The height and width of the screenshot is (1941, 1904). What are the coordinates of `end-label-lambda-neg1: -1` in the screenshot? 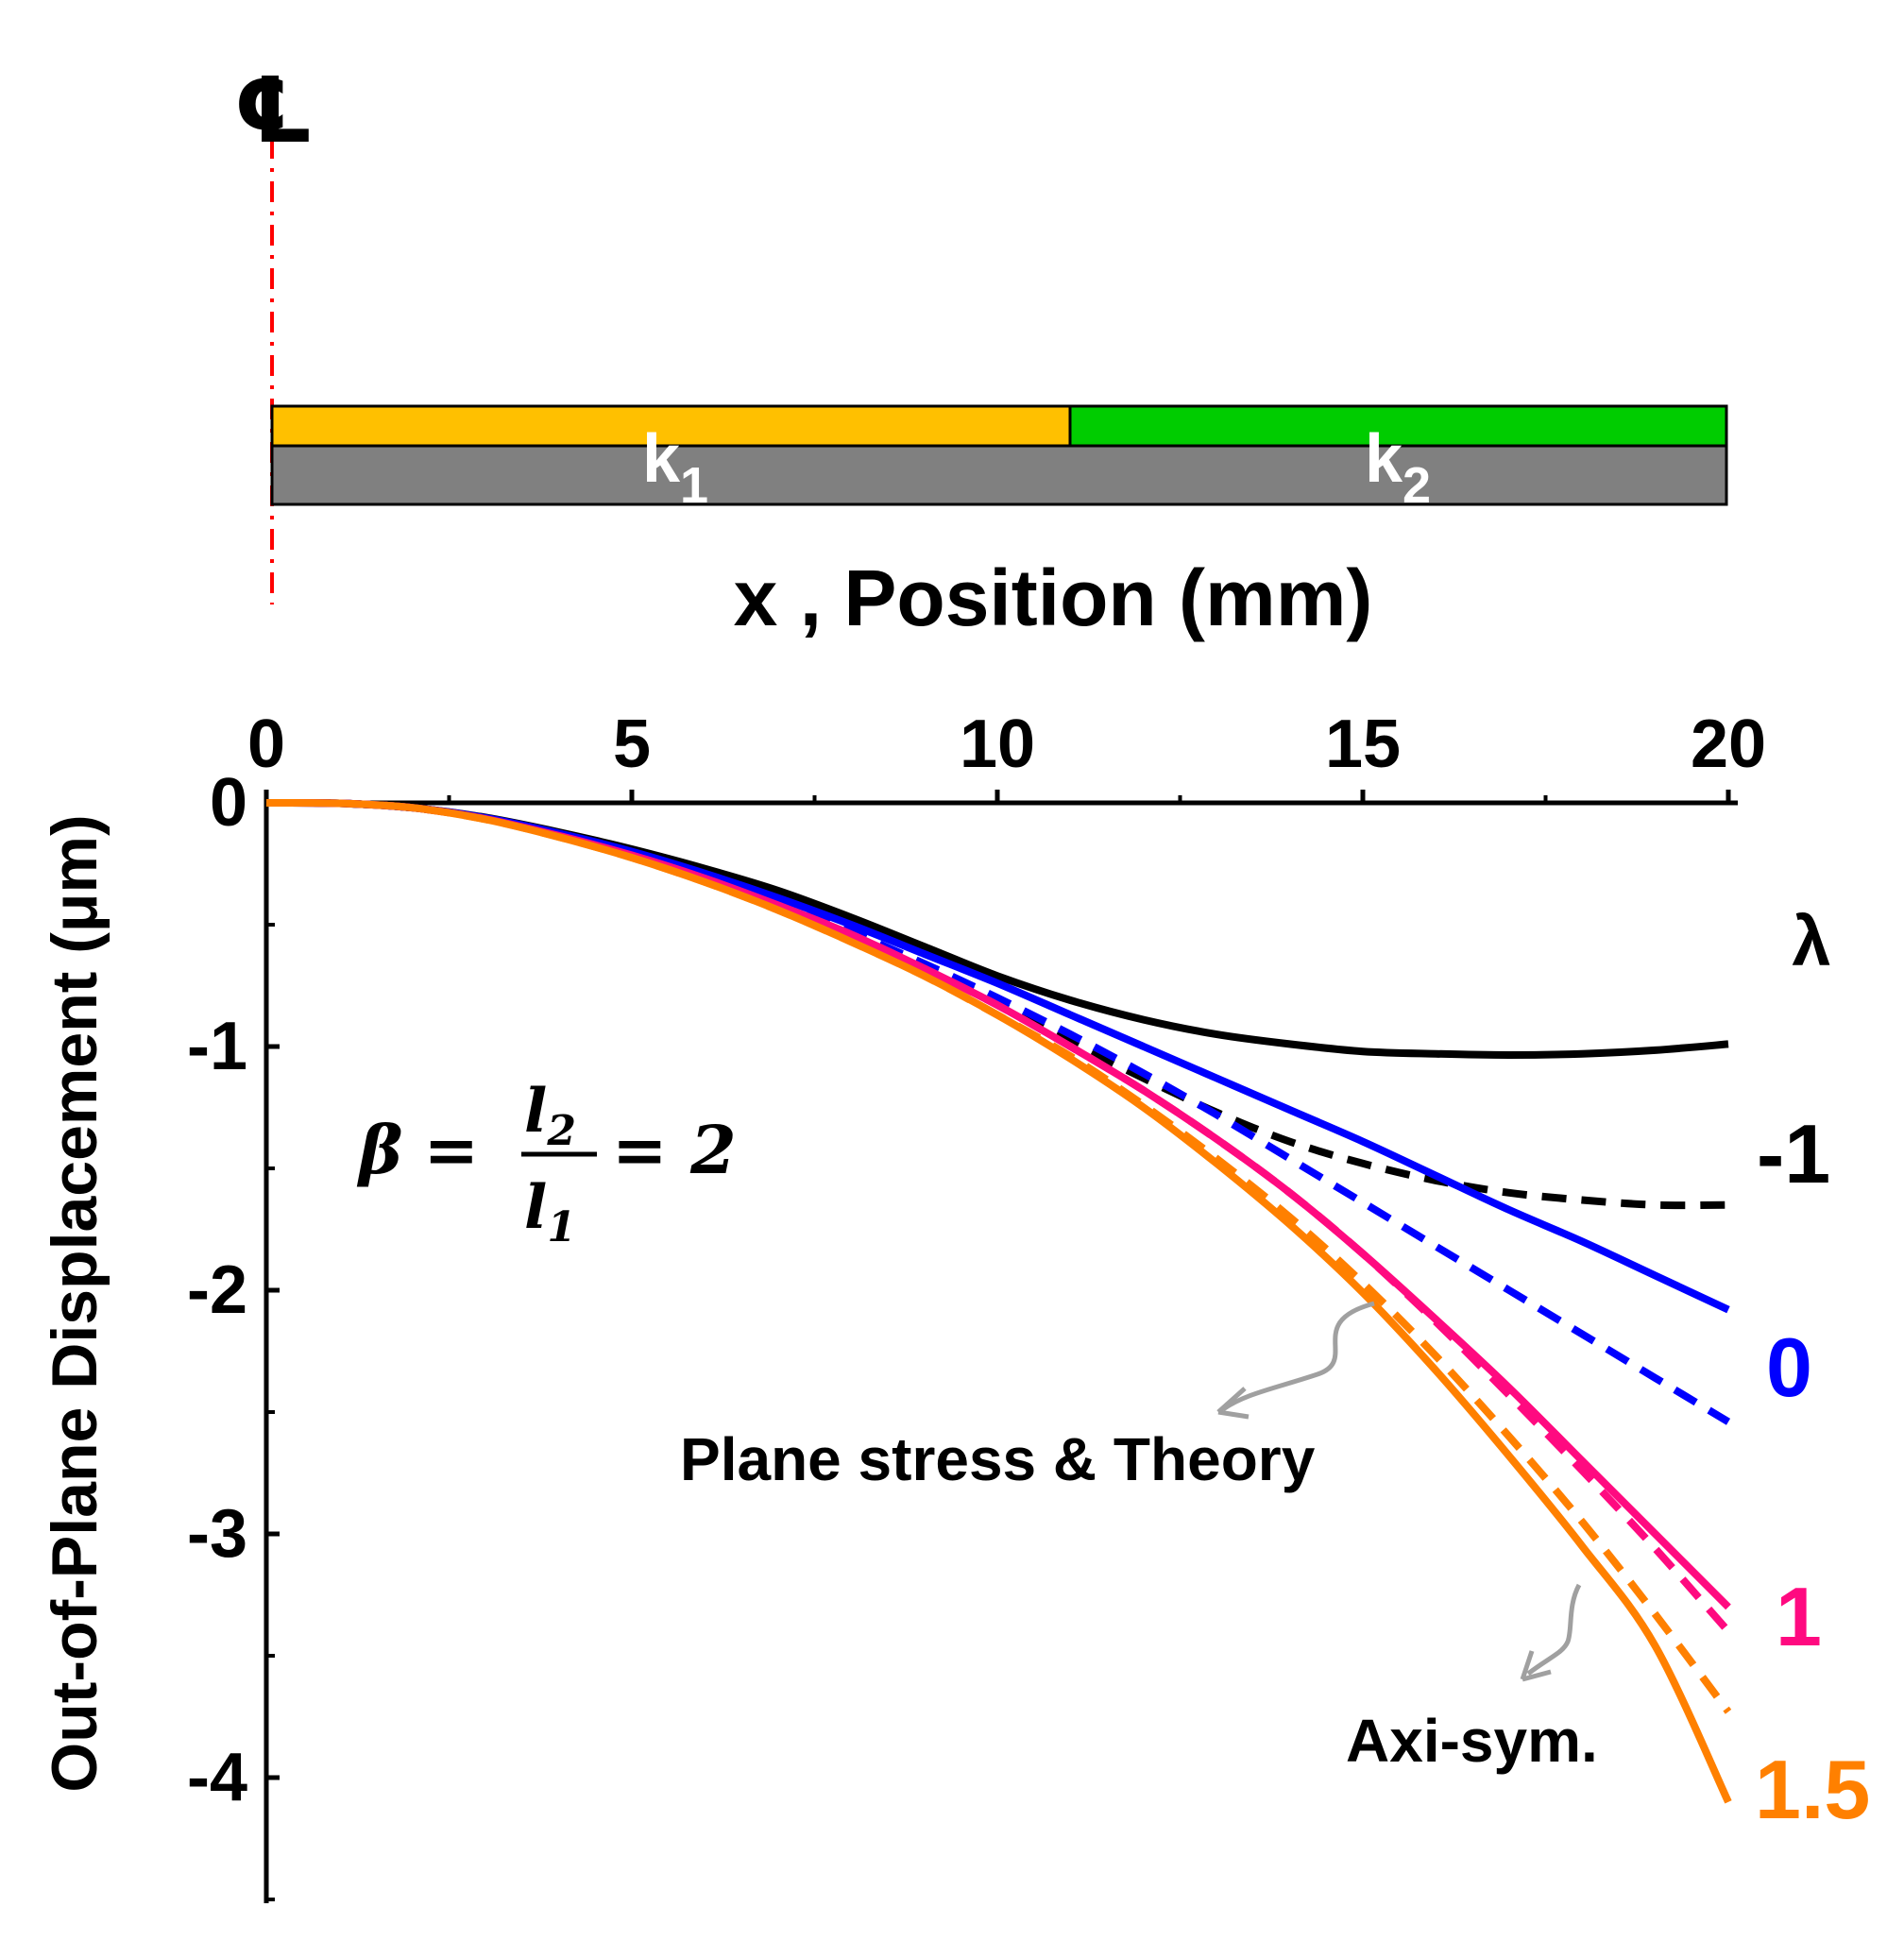 It's located at (1793, 1153).